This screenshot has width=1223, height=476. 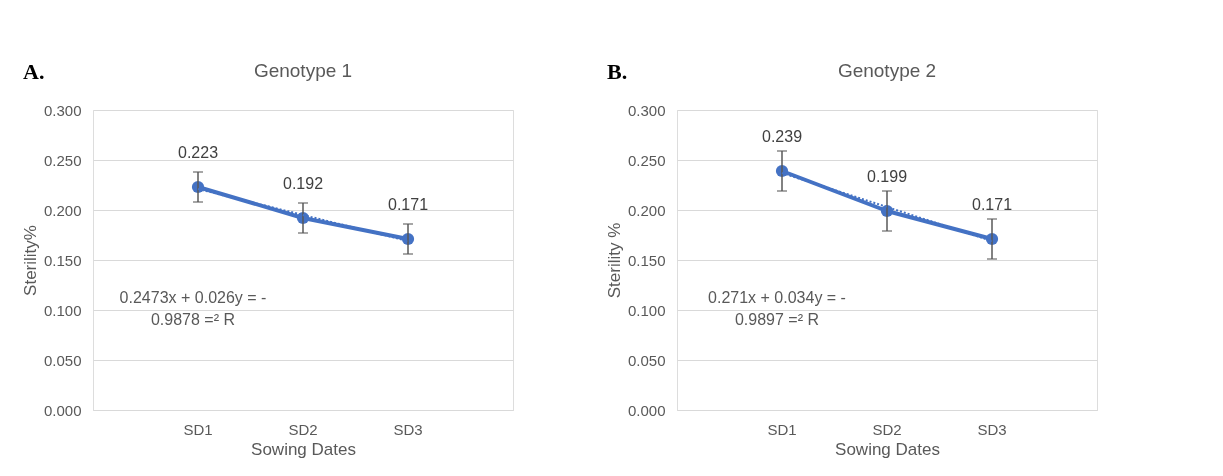 I want to click on annotation: 0.271x + 0.034y = - 0.9897 =² R, so click(x=777, y=308).